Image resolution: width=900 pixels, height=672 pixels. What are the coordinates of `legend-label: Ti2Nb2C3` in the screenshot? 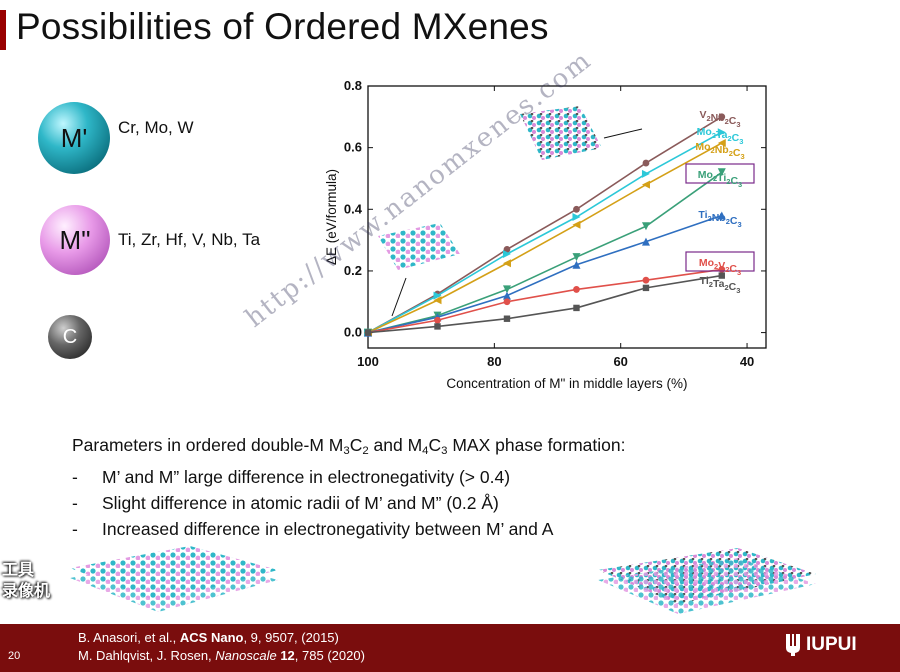 It's located at (719, 219).